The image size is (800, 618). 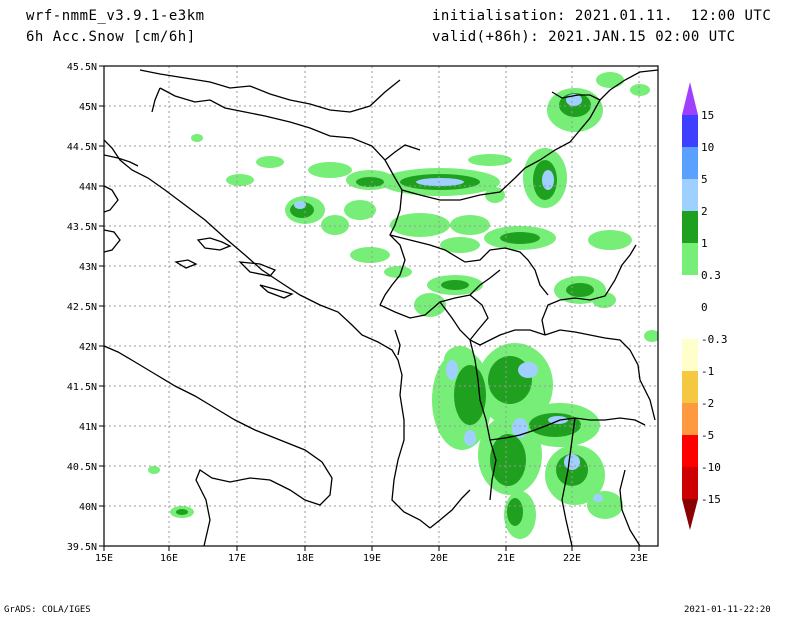 What do you see at coordinates (584, 37) in the screenshot?
I see `valid-time: valid(+86h): 2021.JAN.15 02:00 UTC` at bounding box center [584, 37].